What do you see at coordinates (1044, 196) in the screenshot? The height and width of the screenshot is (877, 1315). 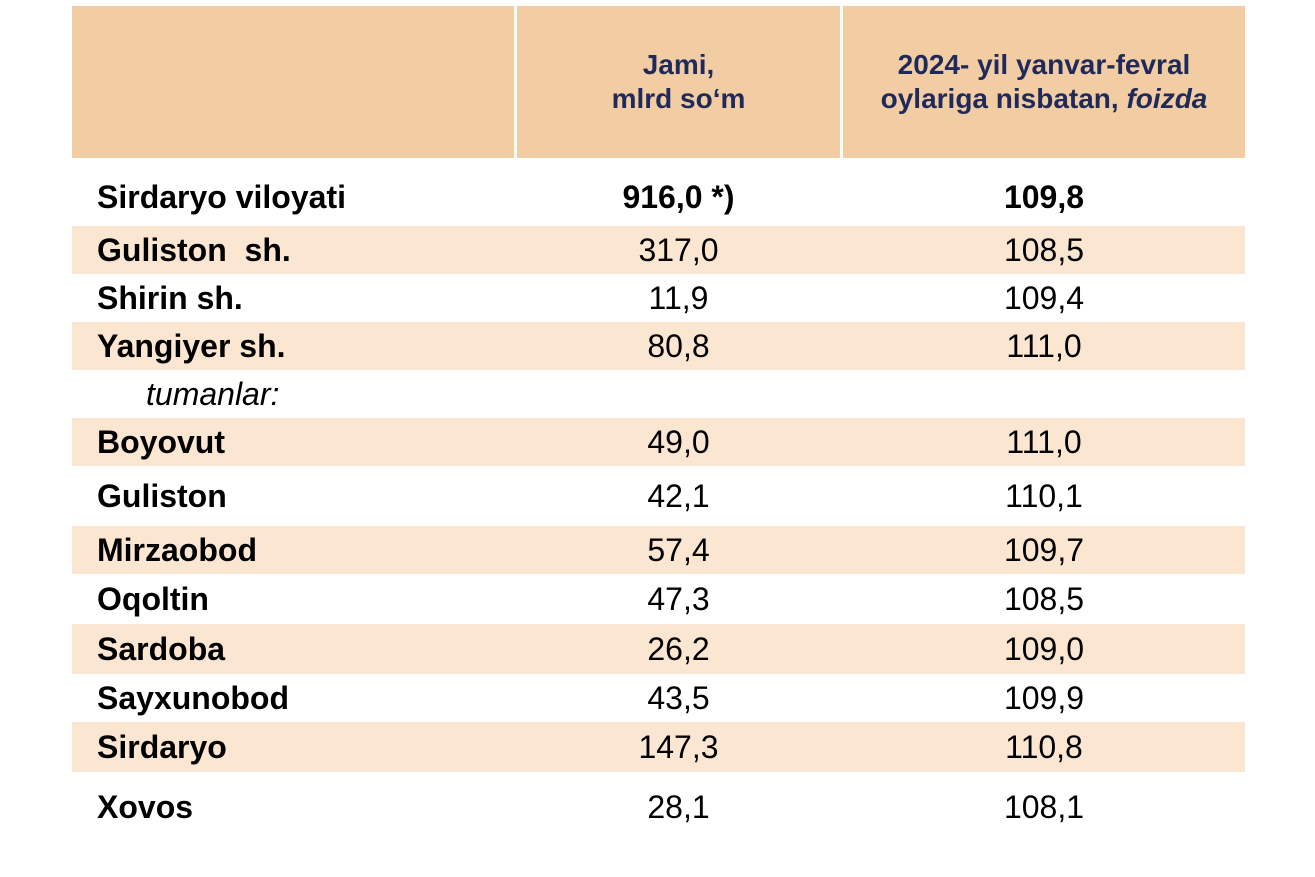 I see `row-percent: 109,8` at bounding box center [1044, 196].